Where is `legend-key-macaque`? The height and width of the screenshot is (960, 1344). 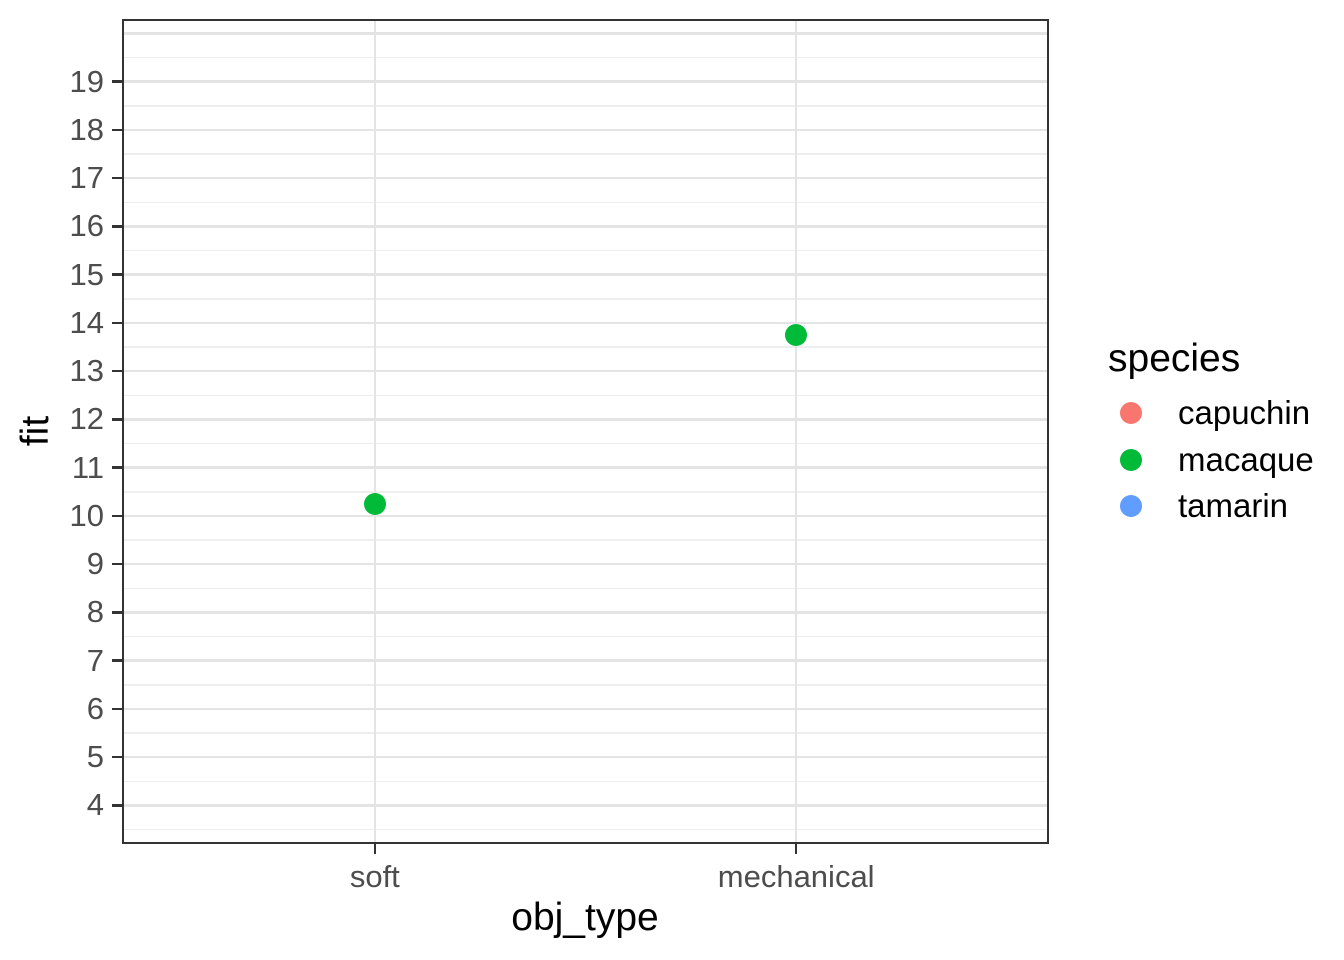 legend-key-macaque is located at coordinates (1131, 459).